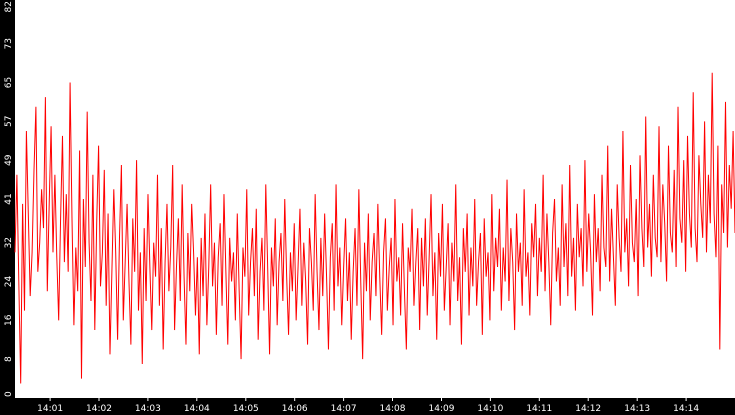 This screenshot has height=415, width=735. Describe the element at coordinates (9, 394) in the screenshot. I see `y-tick-label: 0` at that location.